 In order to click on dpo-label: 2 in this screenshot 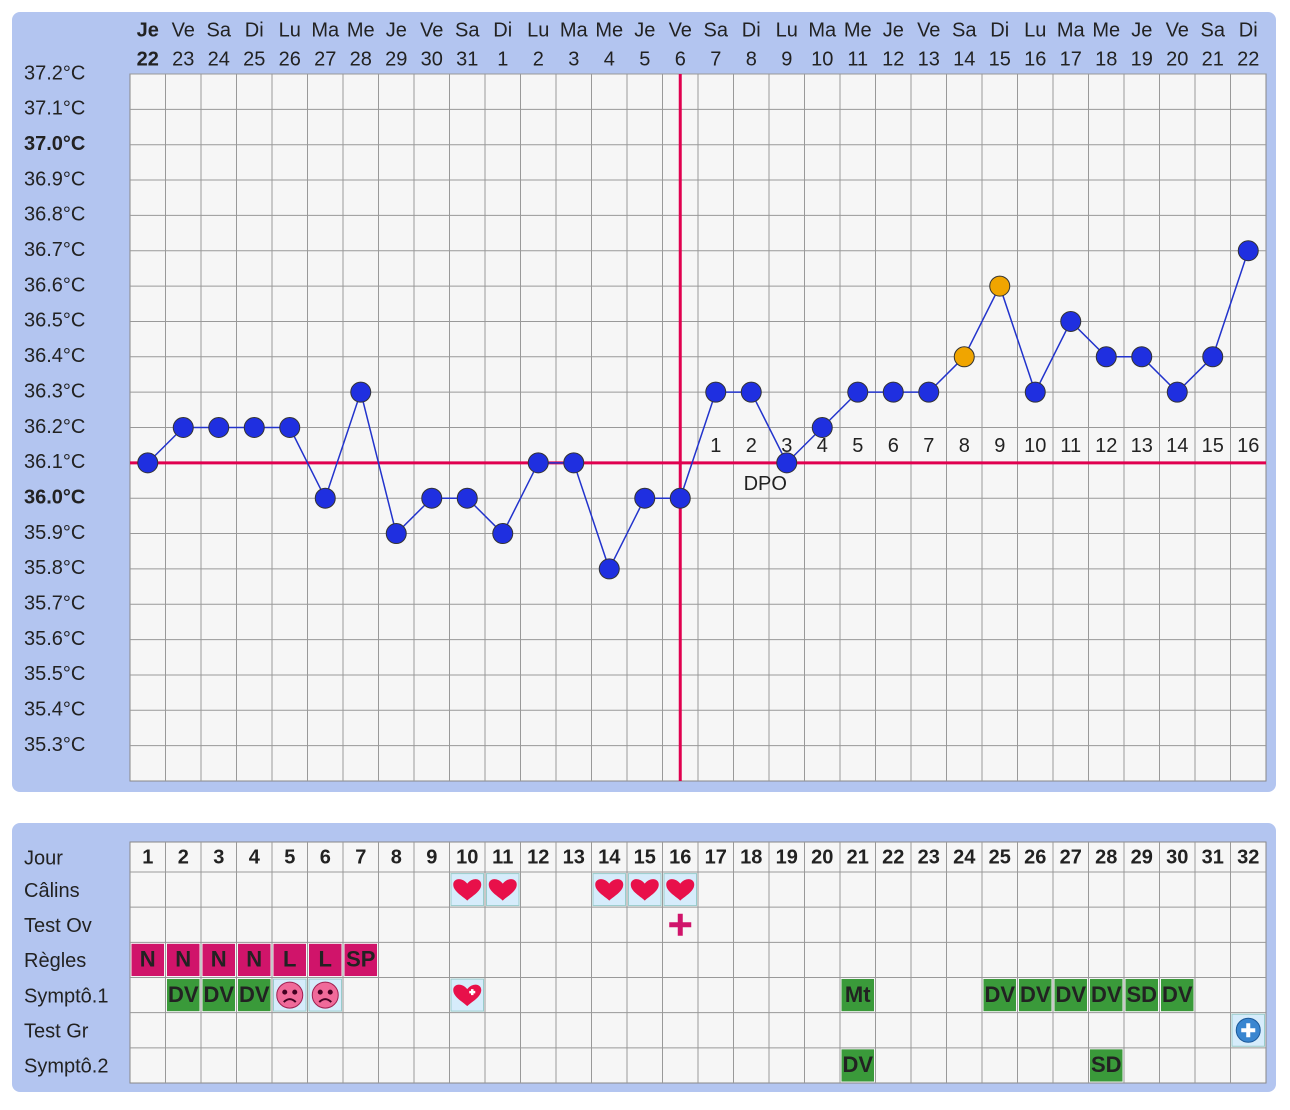, I will do `click(751, 446)`.